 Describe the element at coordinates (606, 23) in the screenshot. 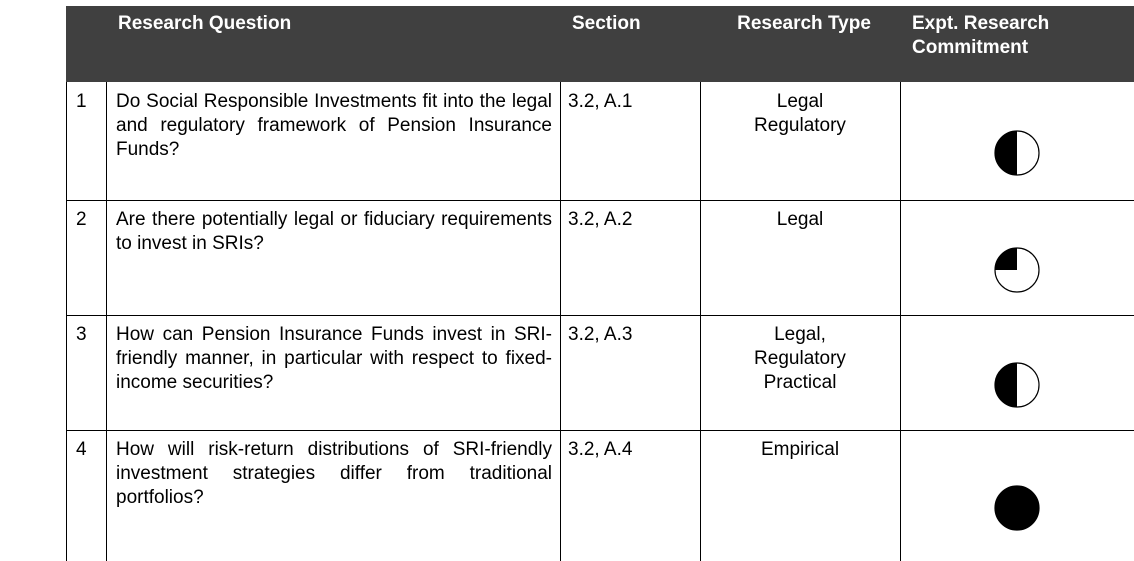

I see `header-cell: Section` at that location.